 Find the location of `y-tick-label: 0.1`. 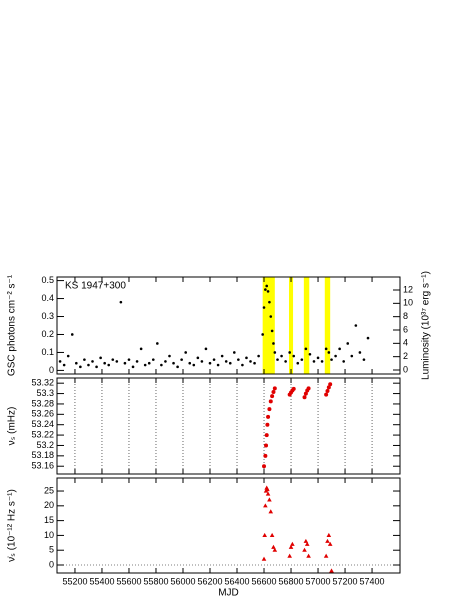

y-tick-label: 0.1 is located at coordinates (47, 352).